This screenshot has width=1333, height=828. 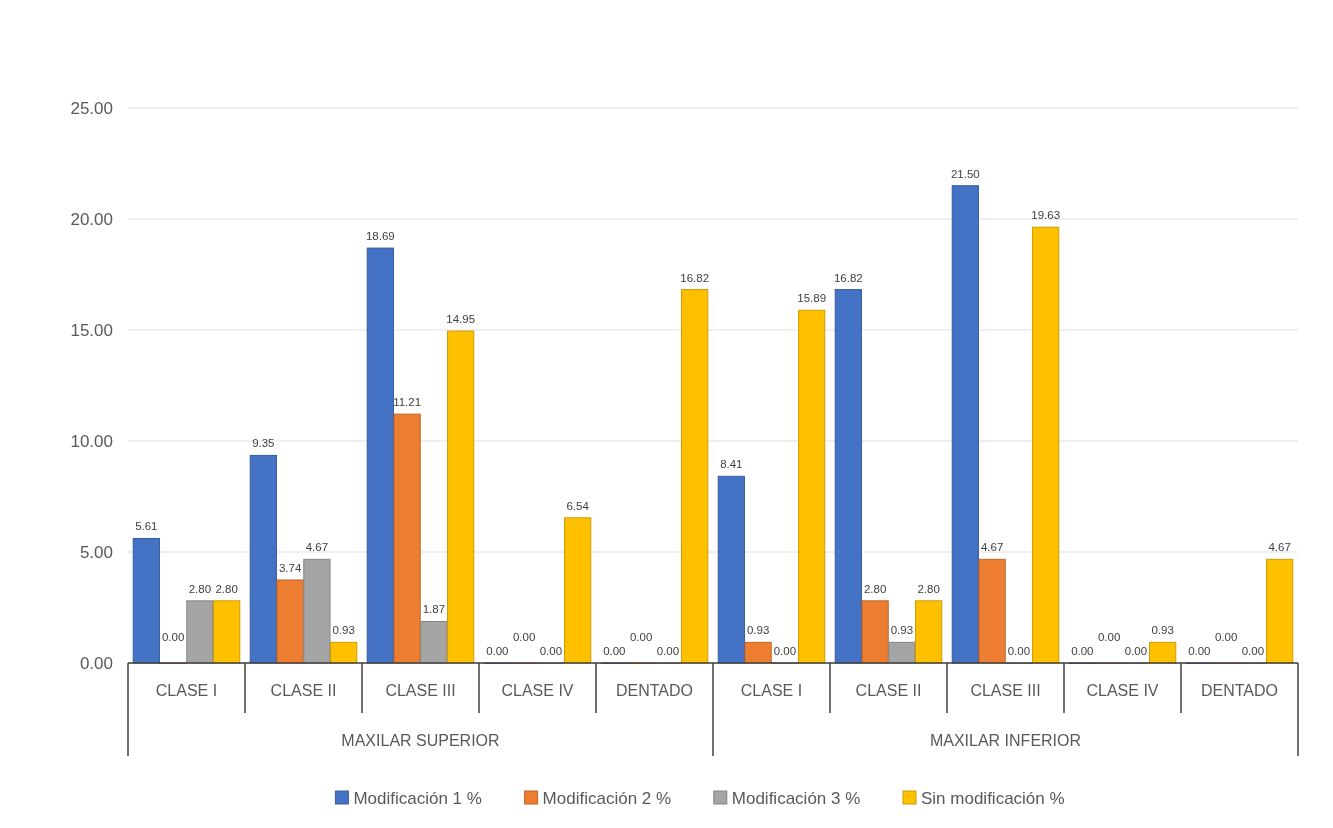 What do you see at coordinates (290, 567) in the screenshot?
I see `data-label: 3.74` at bounding box center [290, 567].